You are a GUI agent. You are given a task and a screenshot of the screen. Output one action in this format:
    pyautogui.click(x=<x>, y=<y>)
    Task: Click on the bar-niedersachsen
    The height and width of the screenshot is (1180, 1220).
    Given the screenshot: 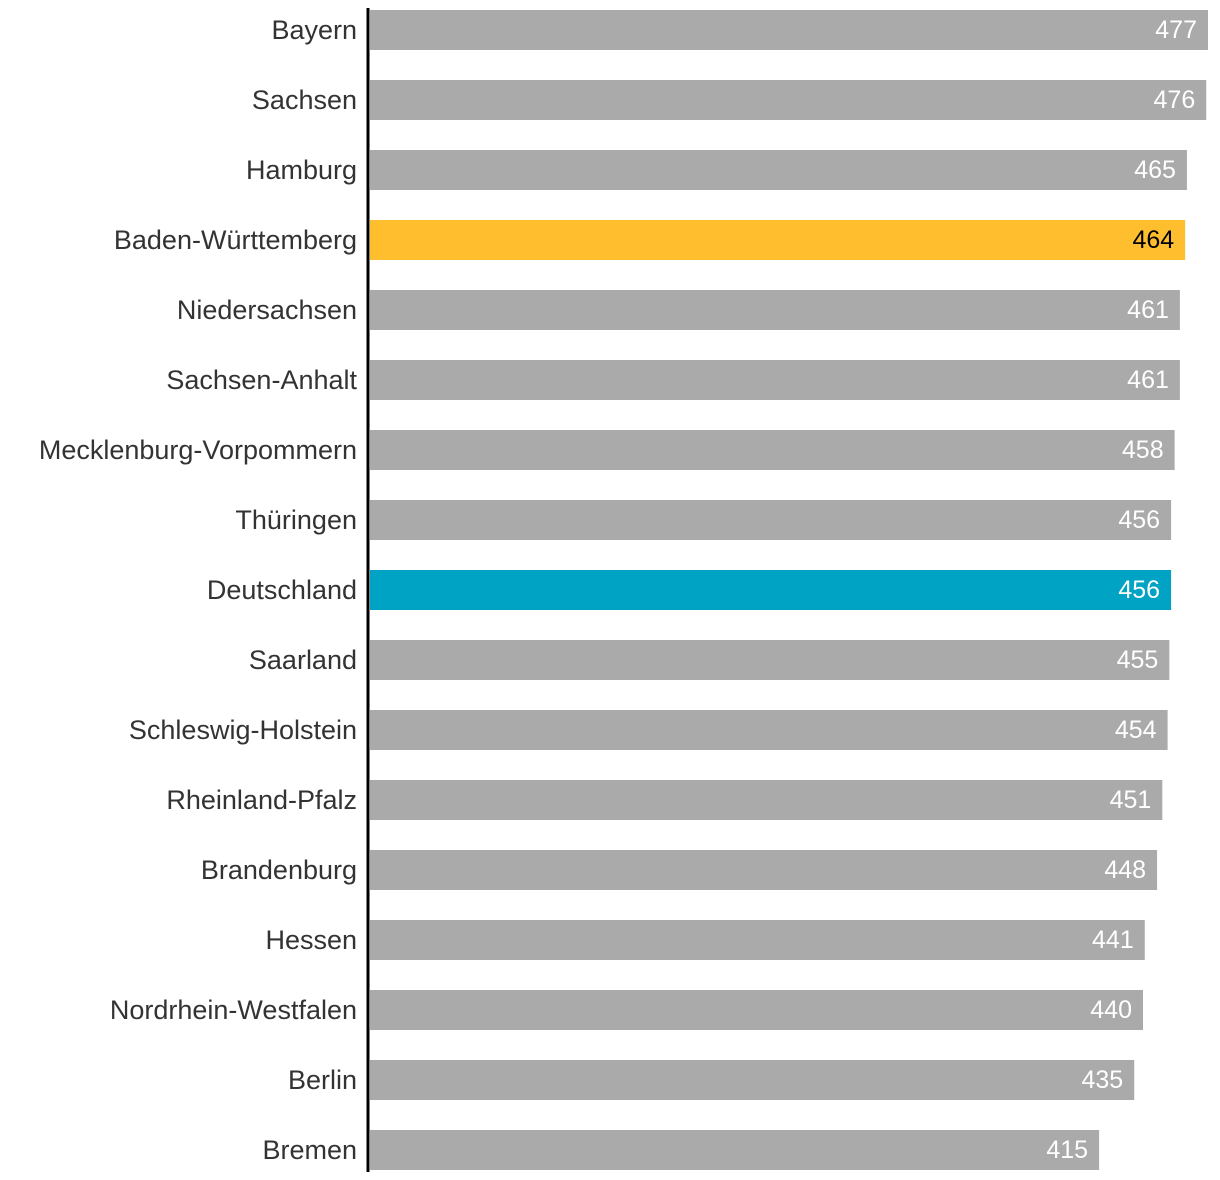 What is the action you would take?
    pyautogui.click(x=775, y=310)
    